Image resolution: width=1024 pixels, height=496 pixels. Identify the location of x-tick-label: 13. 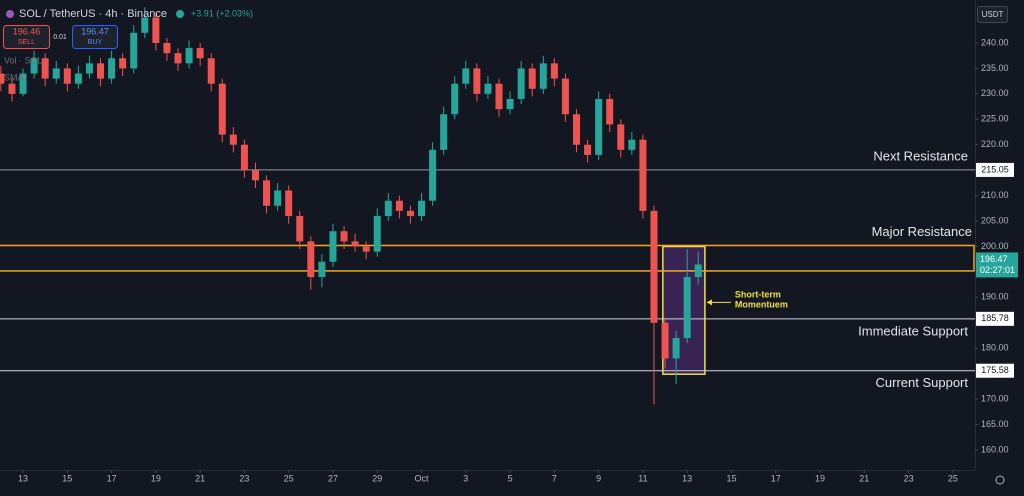
(23, 478).